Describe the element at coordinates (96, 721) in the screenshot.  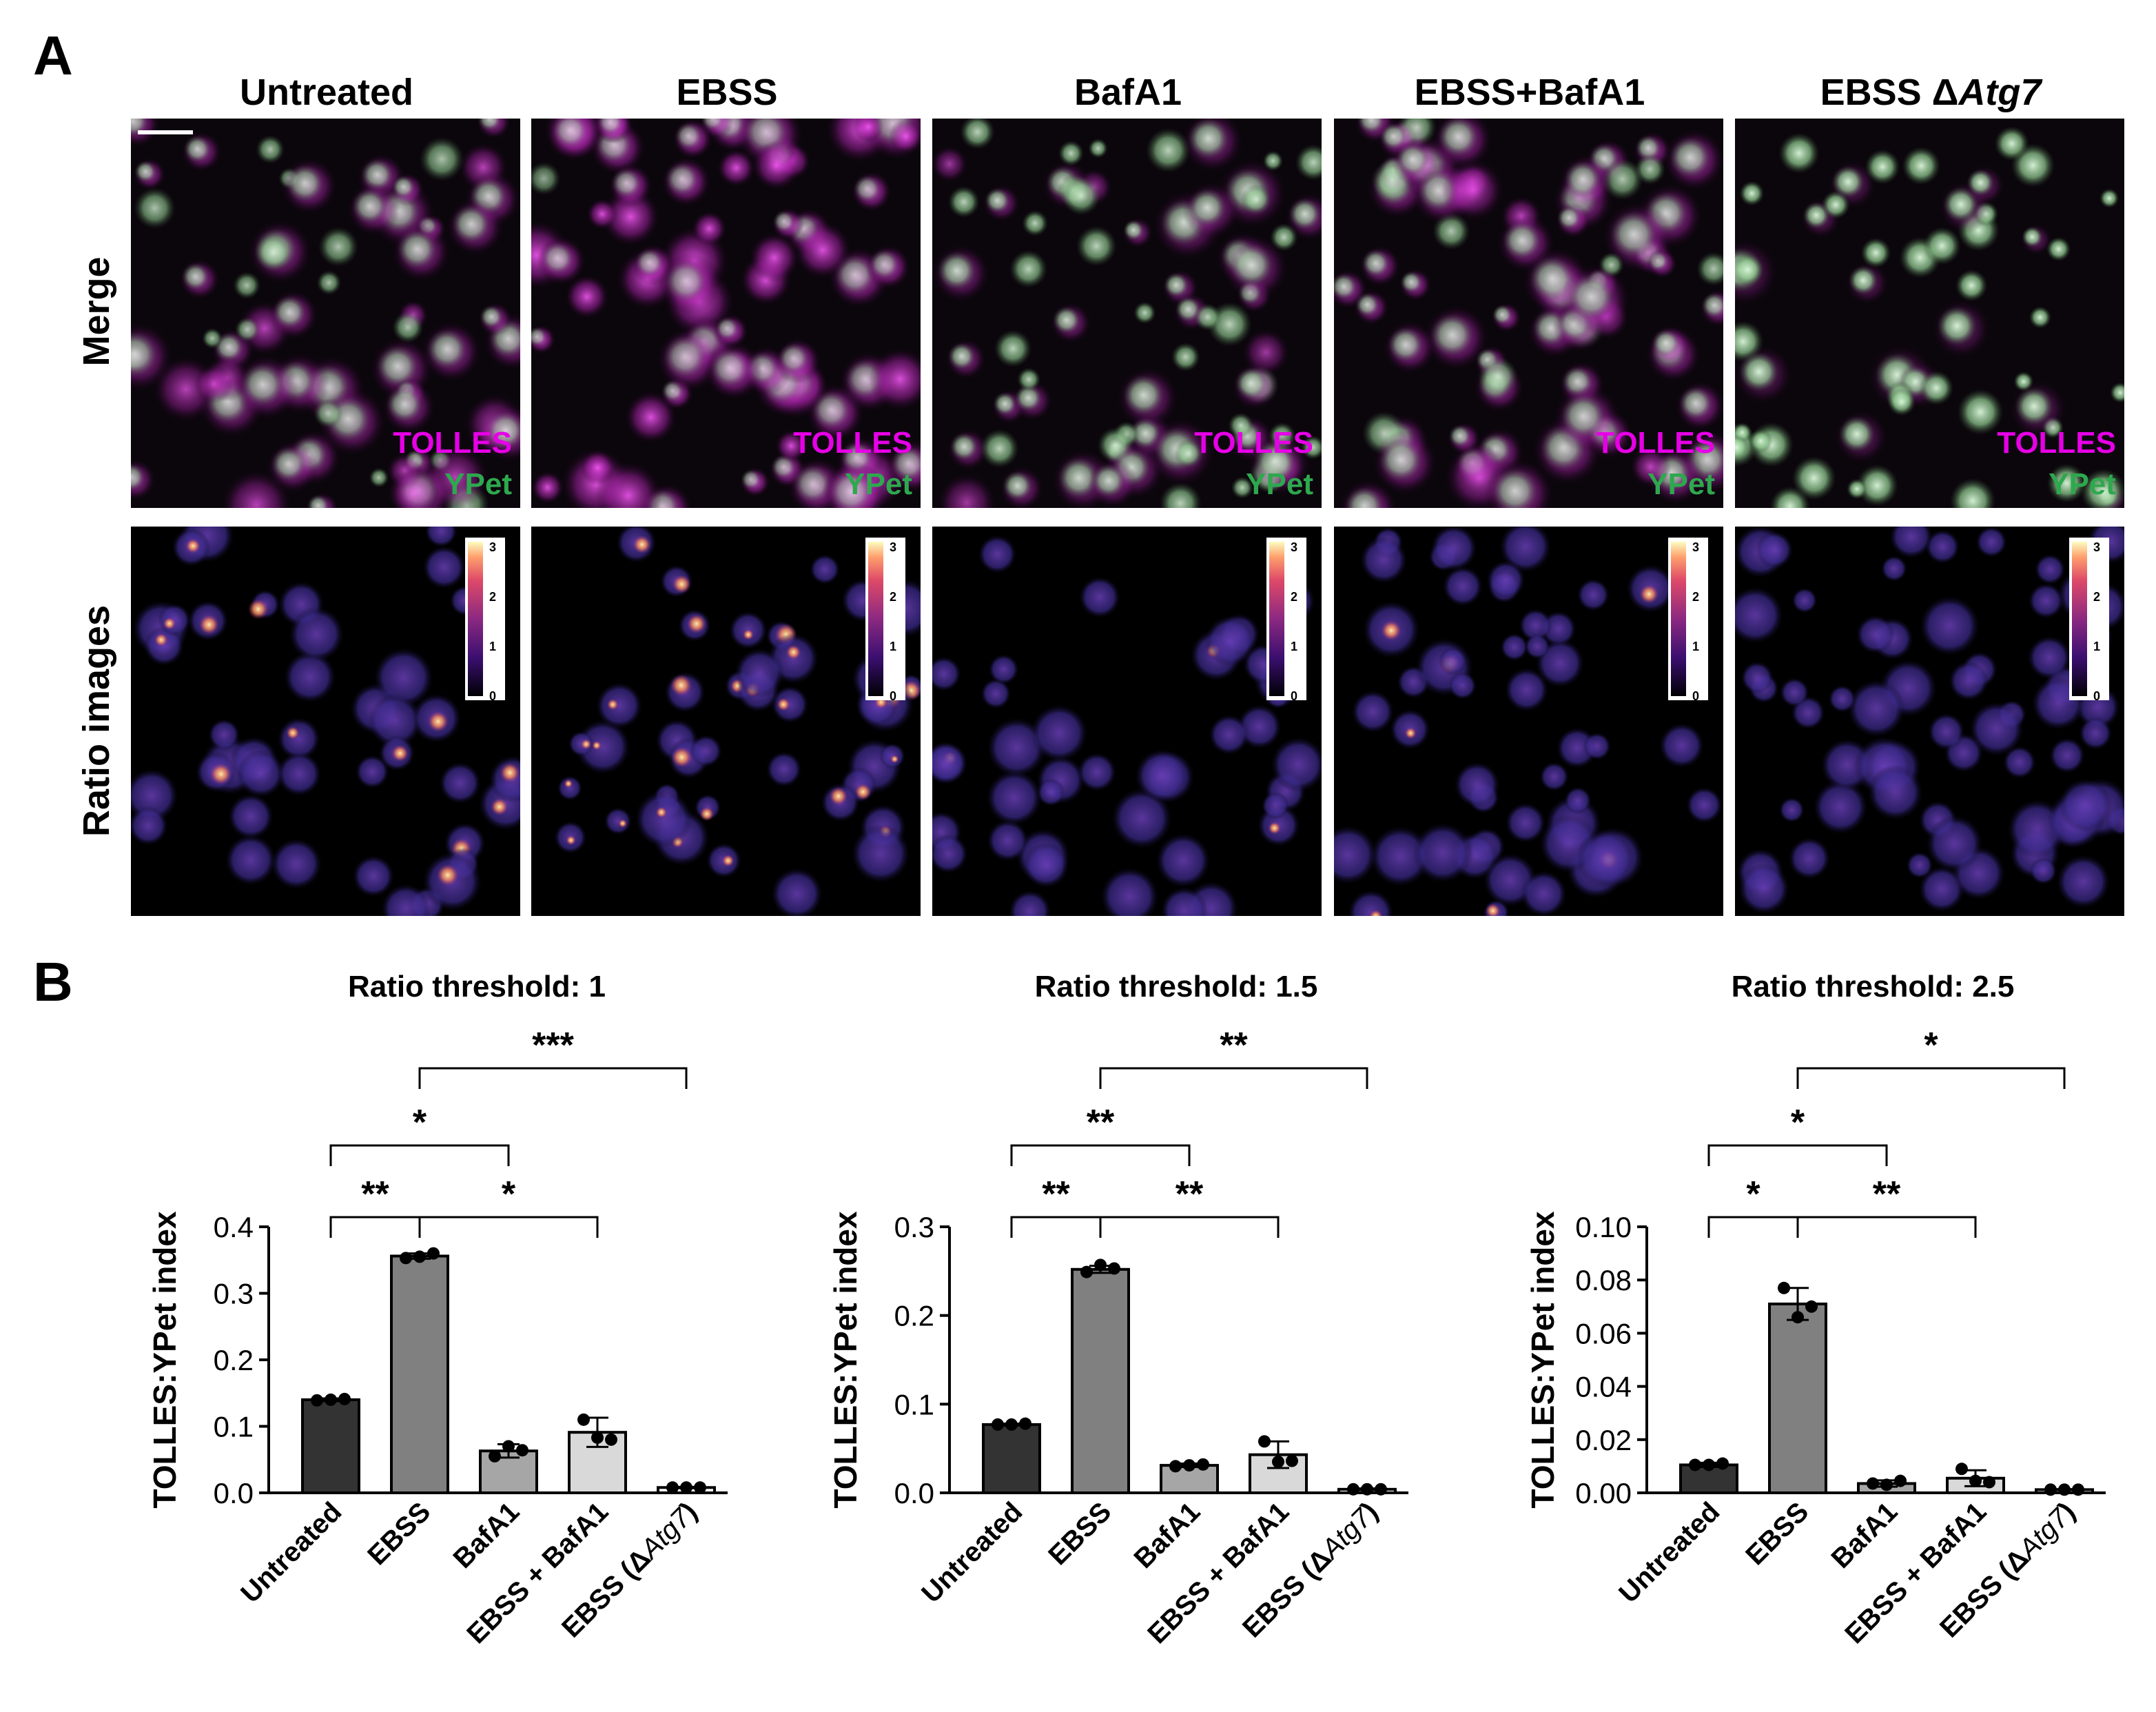
I see `row-label-ratio-images: Ratio images` at that location.